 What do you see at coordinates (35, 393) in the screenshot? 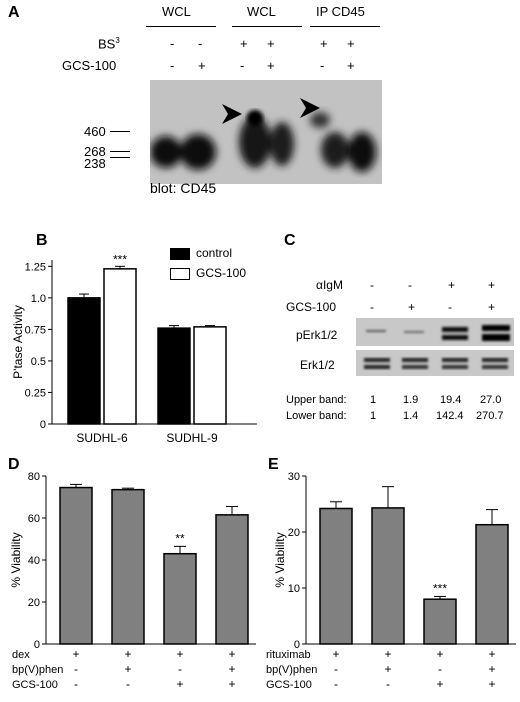
I see `y-tick-label: 0.25` at bounding box center [35, 393].